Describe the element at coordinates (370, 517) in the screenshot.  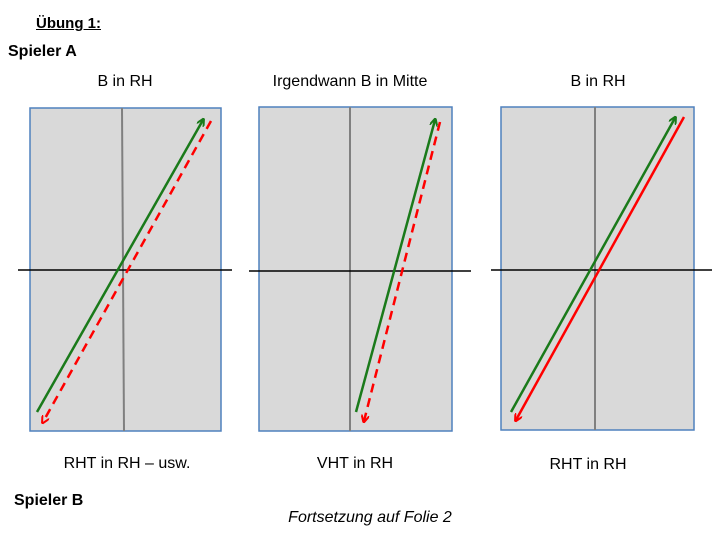
I see `continuation-note: Fortsetzung auf Folie 2` at that location.